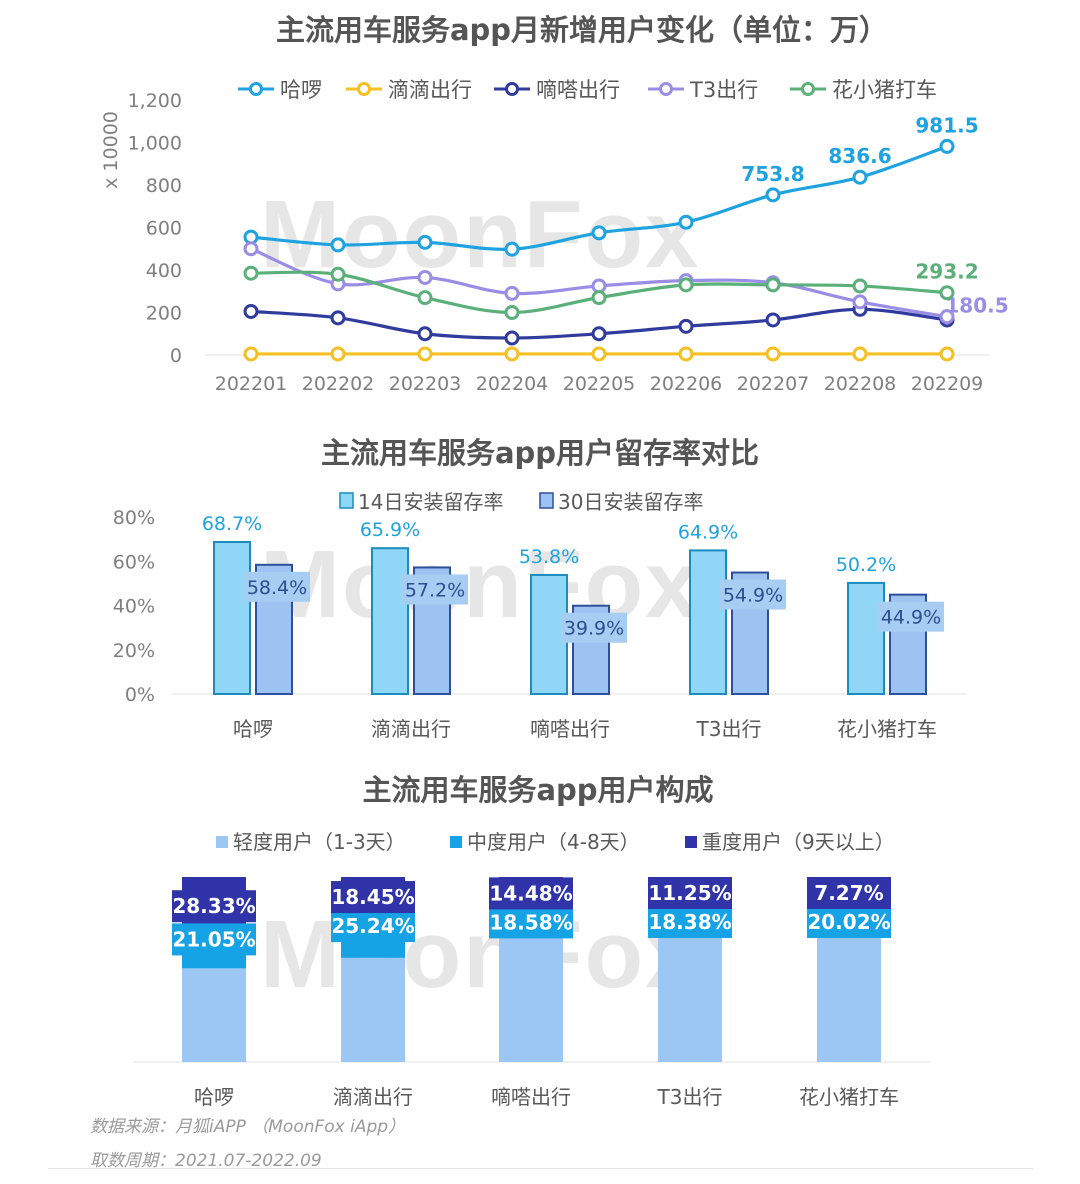 This screenshot has width=1080, height=1184. Describe the element at coordinates (866, 565) in the screenshot. I see `bar2-label: 50.2%` at that location.